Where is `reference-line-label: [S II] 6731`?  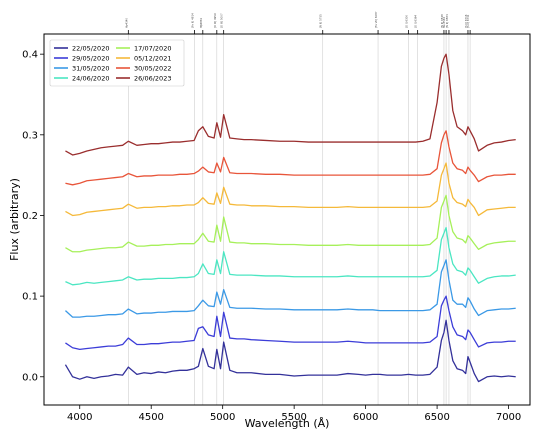 reference-line-label: [S II] 6731 is located at coordinates (468, 21).